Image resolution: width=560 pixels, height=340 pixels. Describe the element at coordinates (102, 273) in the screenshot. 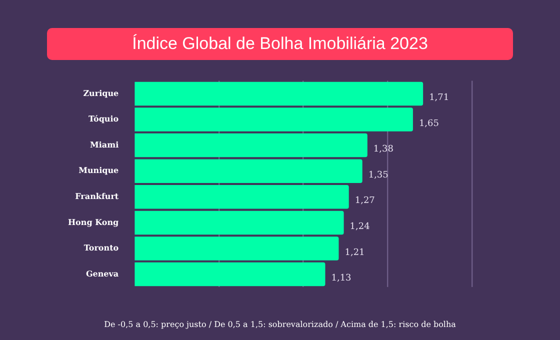

I see `y-tick-label: Geneva` at that location.